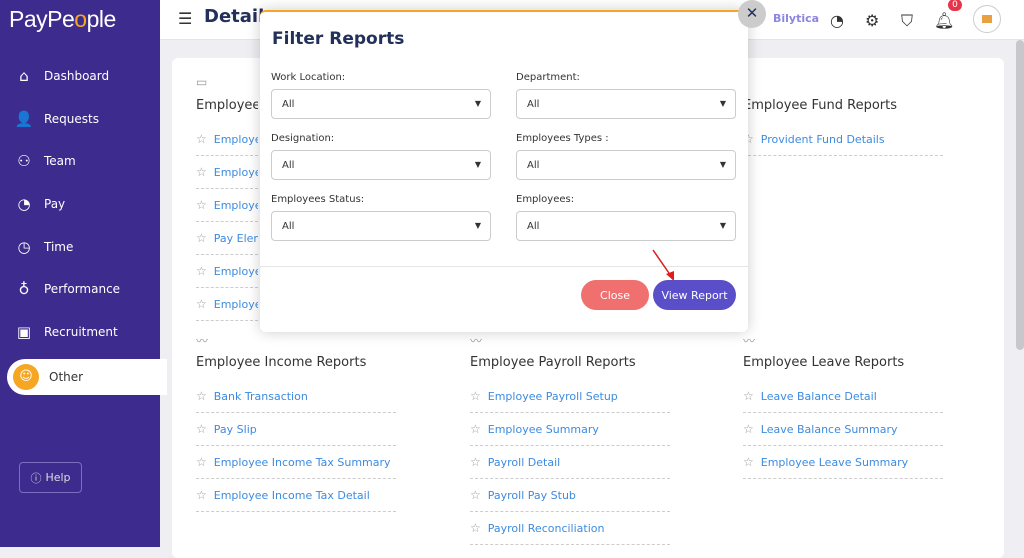  What do you see at coordinates (71, 119) in the screenshot?
I see `nav-label: Requests` at bounding box center [71, 119].